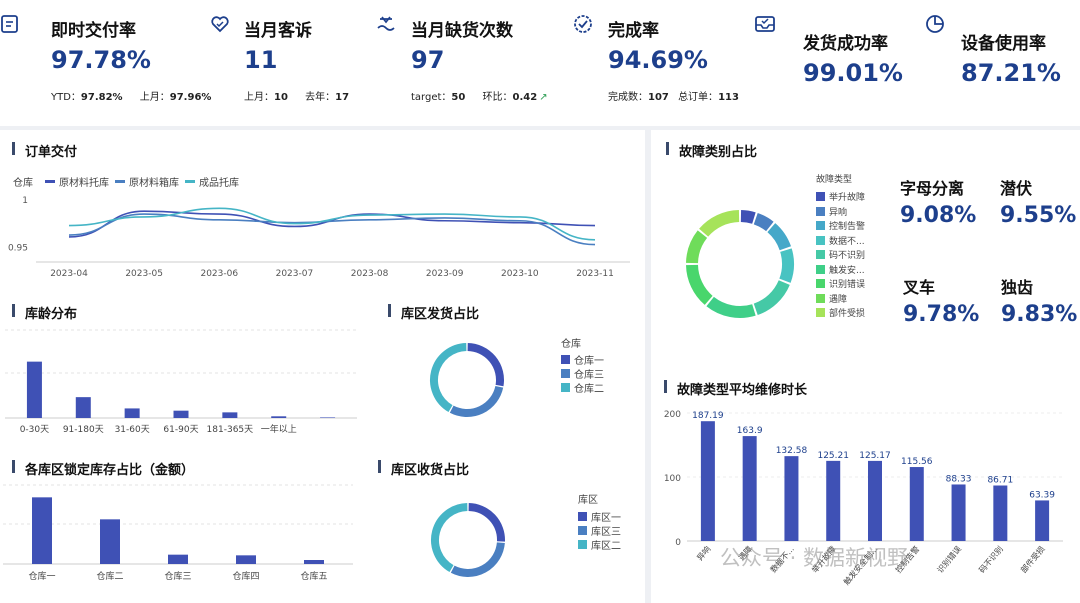 The height and width of the screenshot is (603, 1080). What do you see at coordinates (949, 559) in the screenshot?
I see `x-tick-label: 识别错误` at bounding box center [949, 559].